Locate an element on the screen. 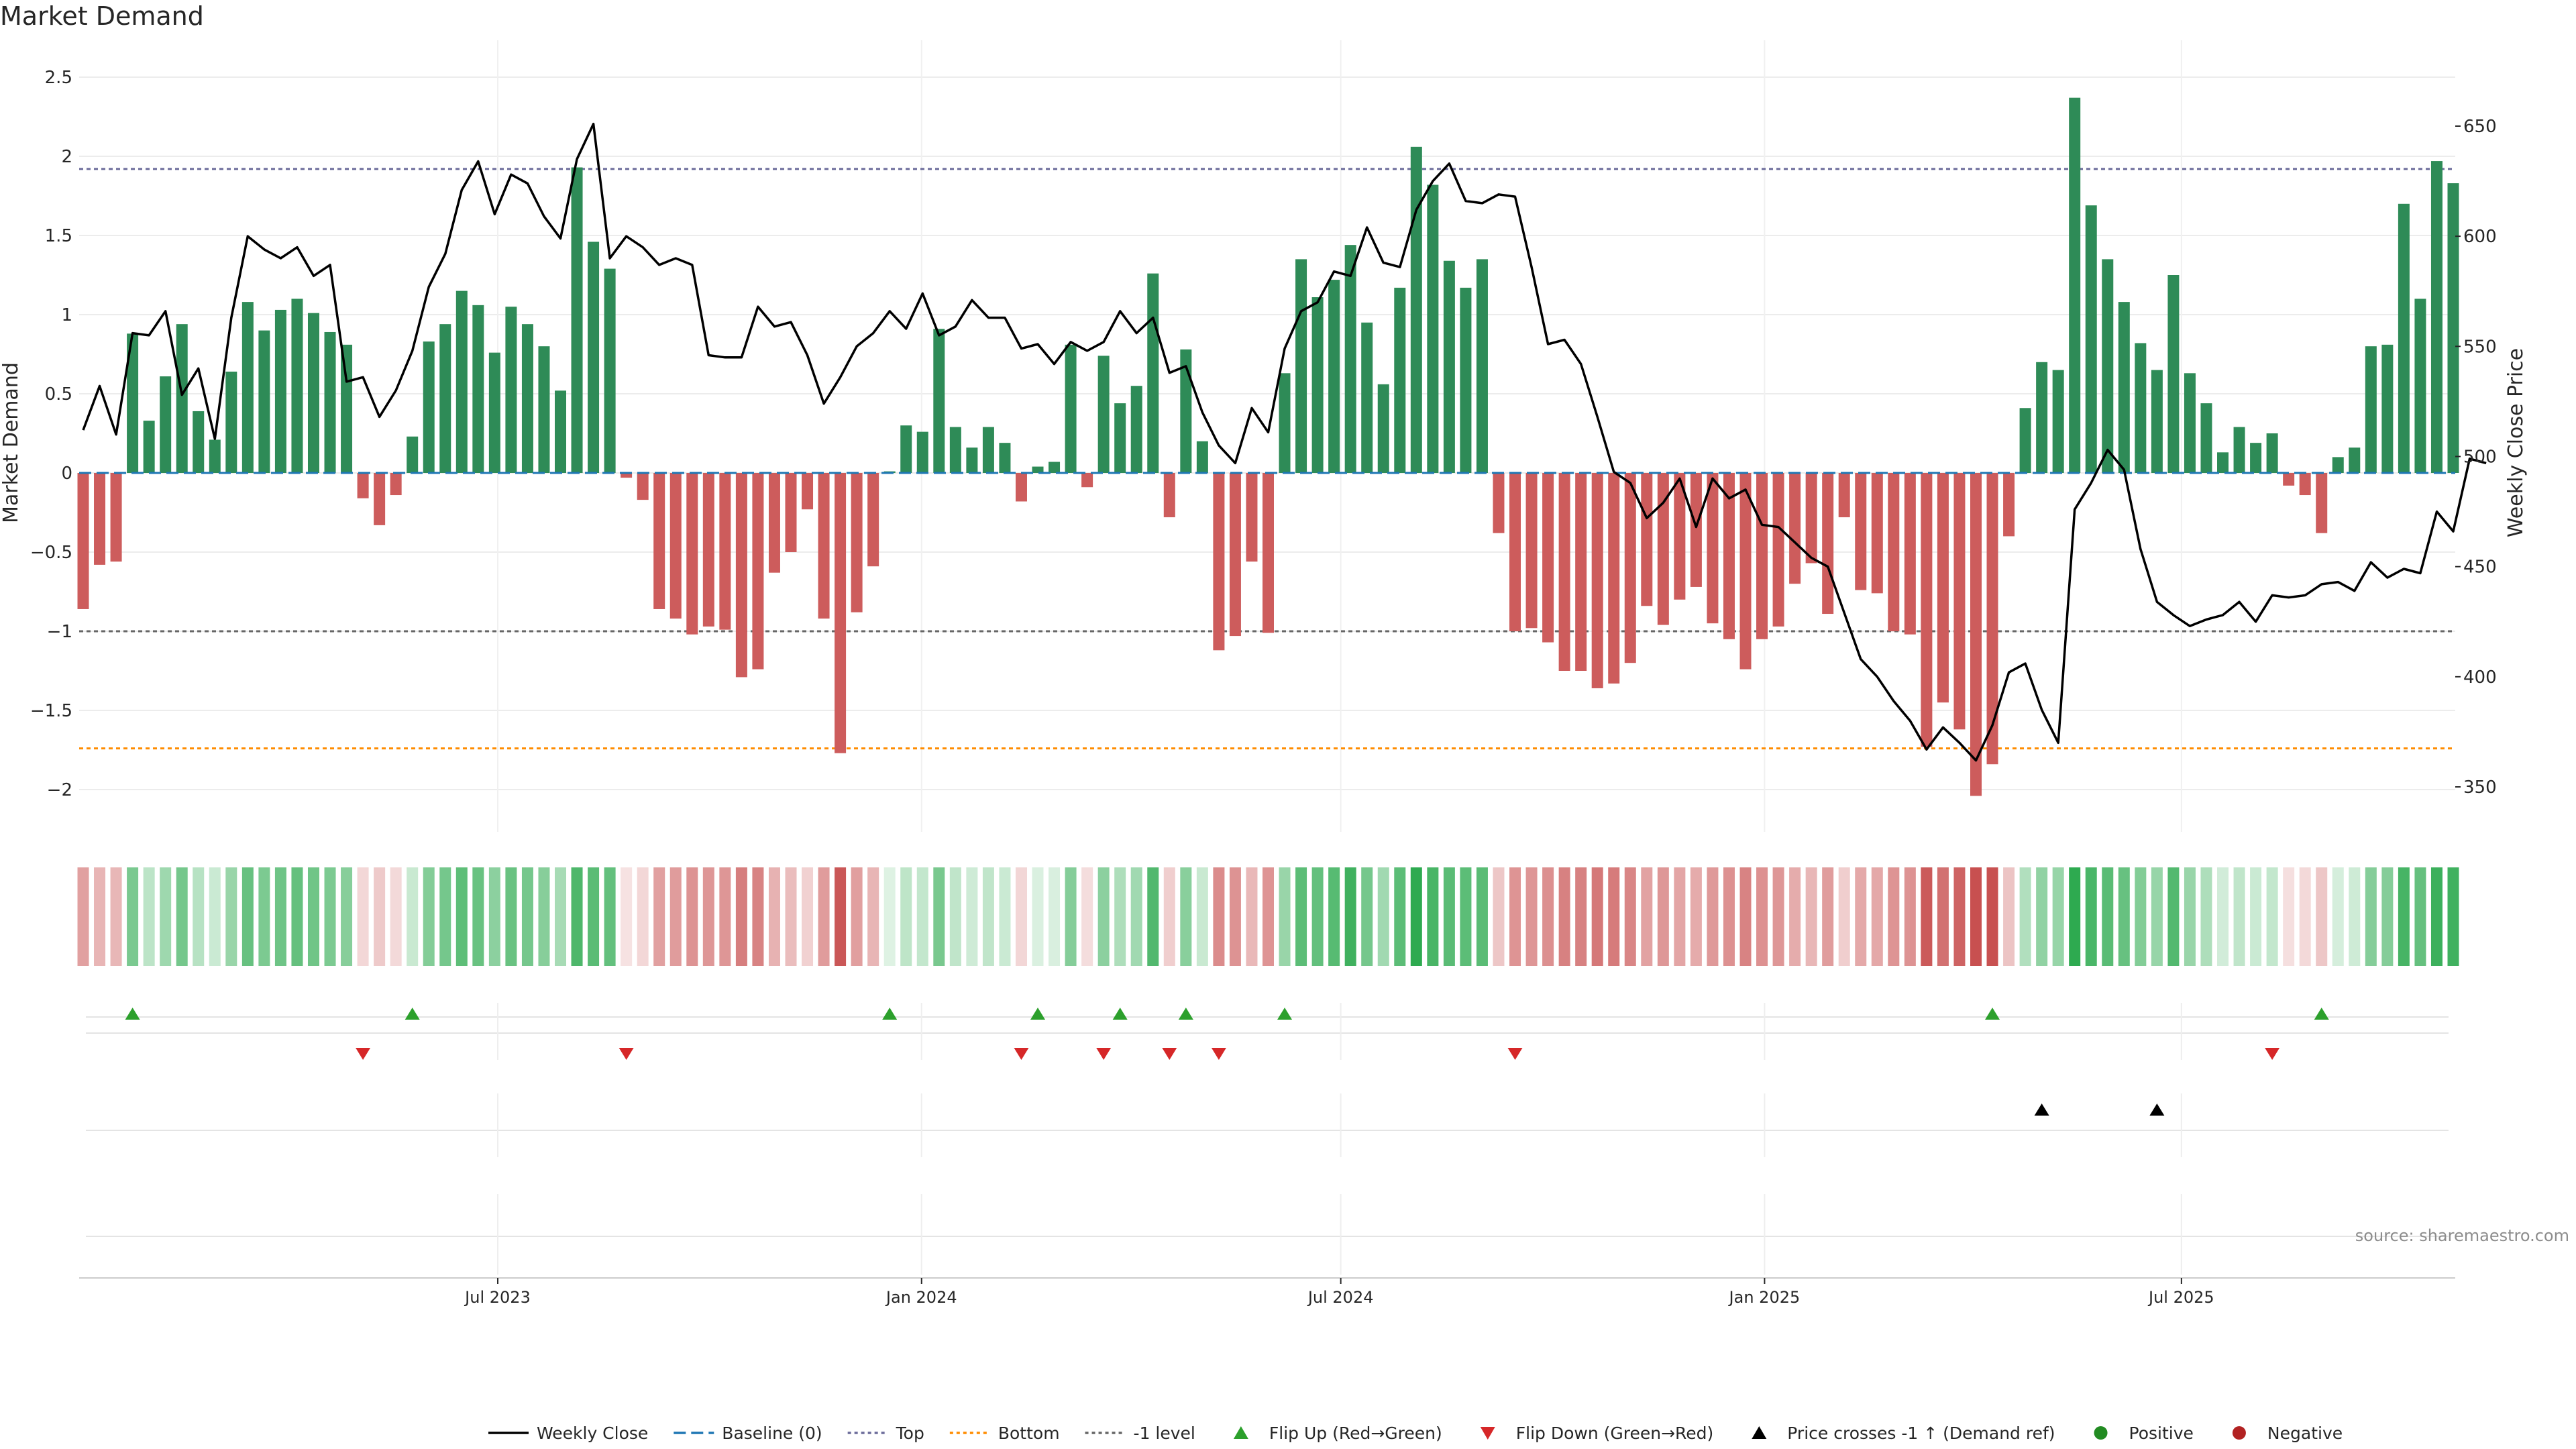 Image resolution: width=2576 pixels, height=1449 pixels. legend-label: Bottom is located at coordinates (1029, 1433).